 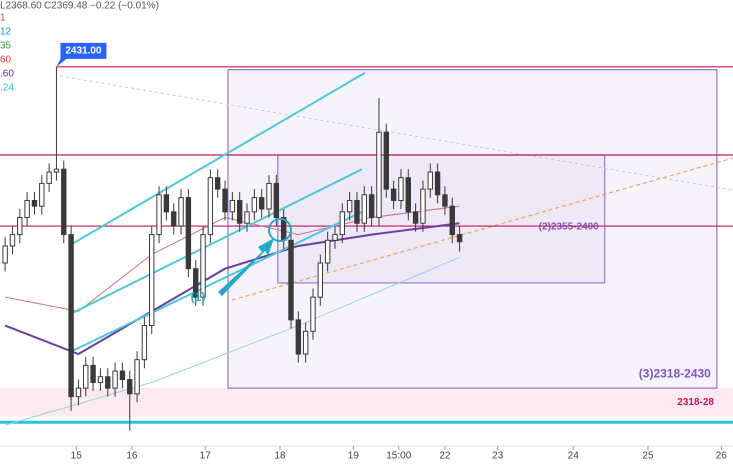 What do you see at coordinates (6, 46) in the screenshot?
I see `legend-fragment: 35` at bounding box center [6, 46].